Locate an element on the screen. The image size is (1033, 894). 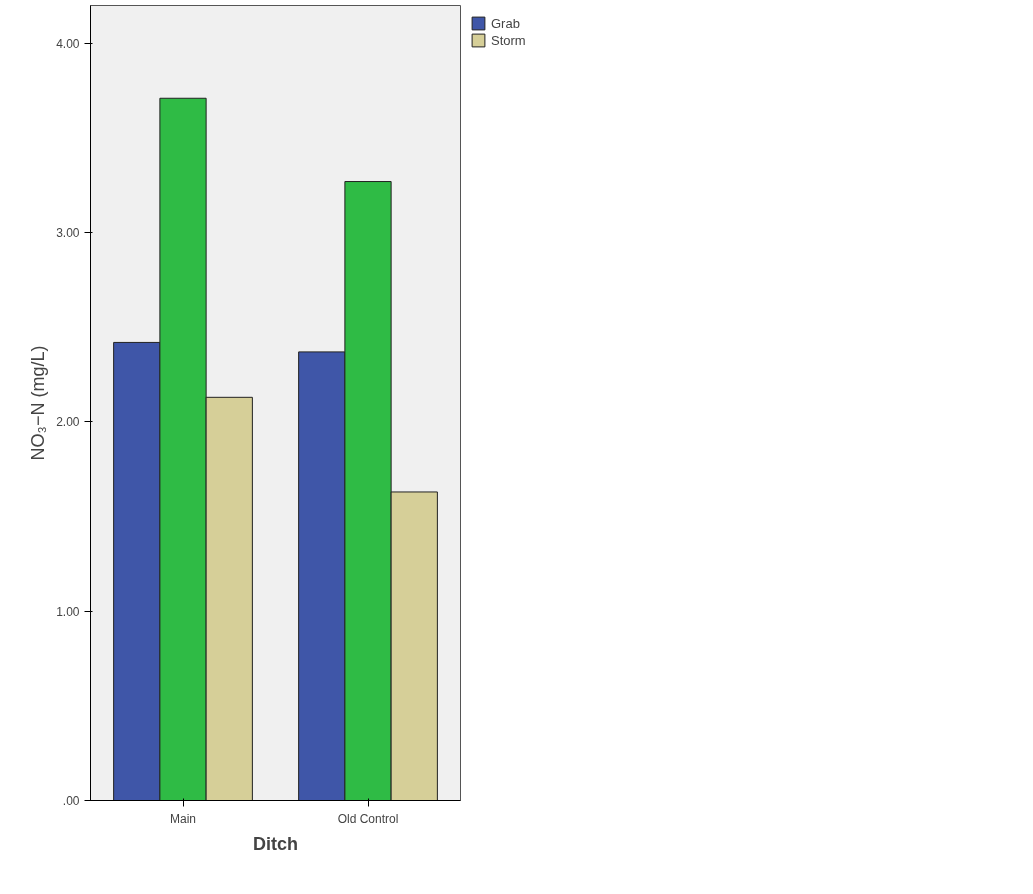
y-tick-label: .00 is located at coordinates (71, 801).